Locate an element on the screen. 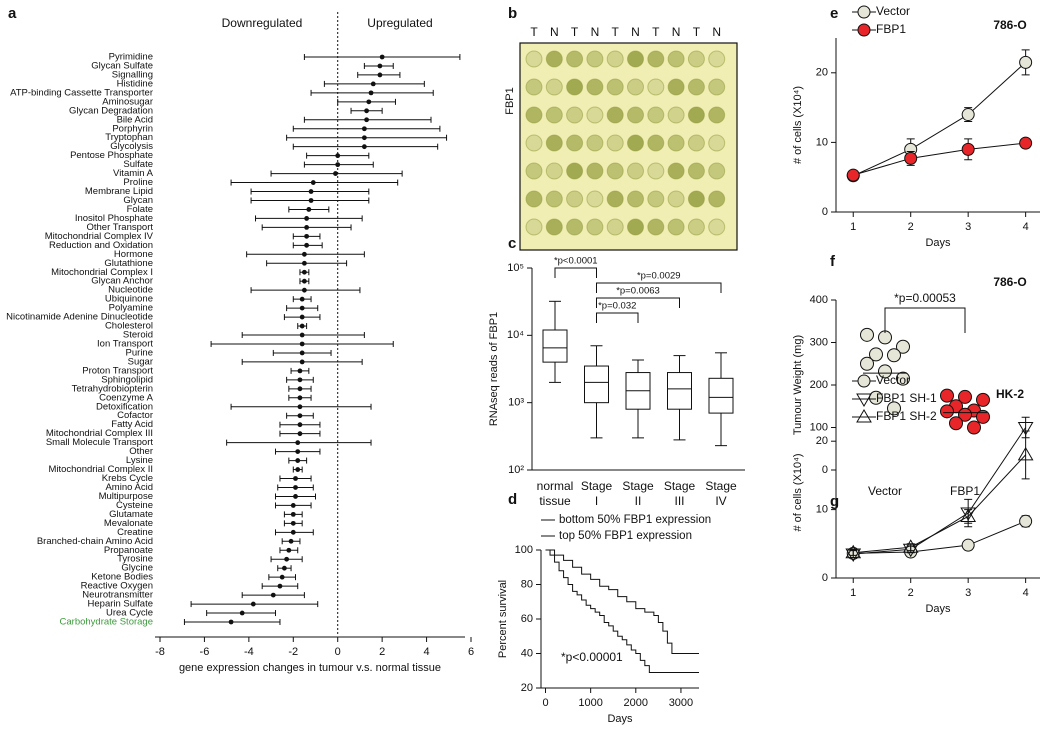 The image size is (1050, 755). significance-label: *p<0.0001 is located at coordinates (576, 261).